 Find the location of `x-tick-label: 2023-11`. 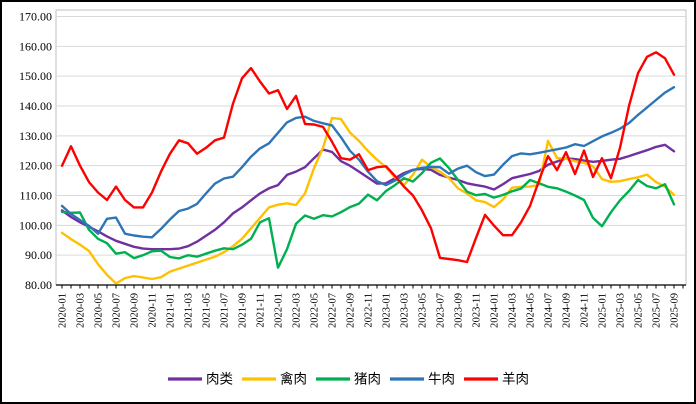

x-tick-label: 2023-11 is located at coordinates (477, 310).